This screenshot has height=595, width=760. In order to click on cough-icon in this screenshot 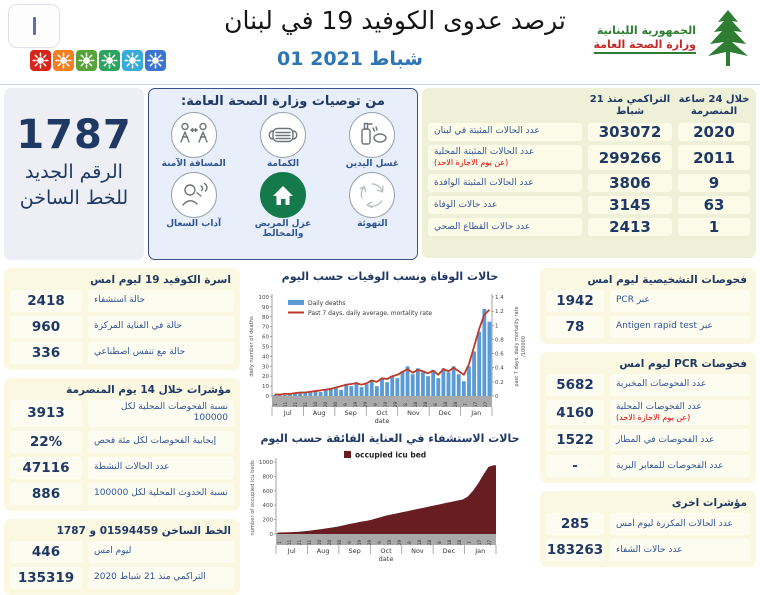, I will do `click(194, 194)`.